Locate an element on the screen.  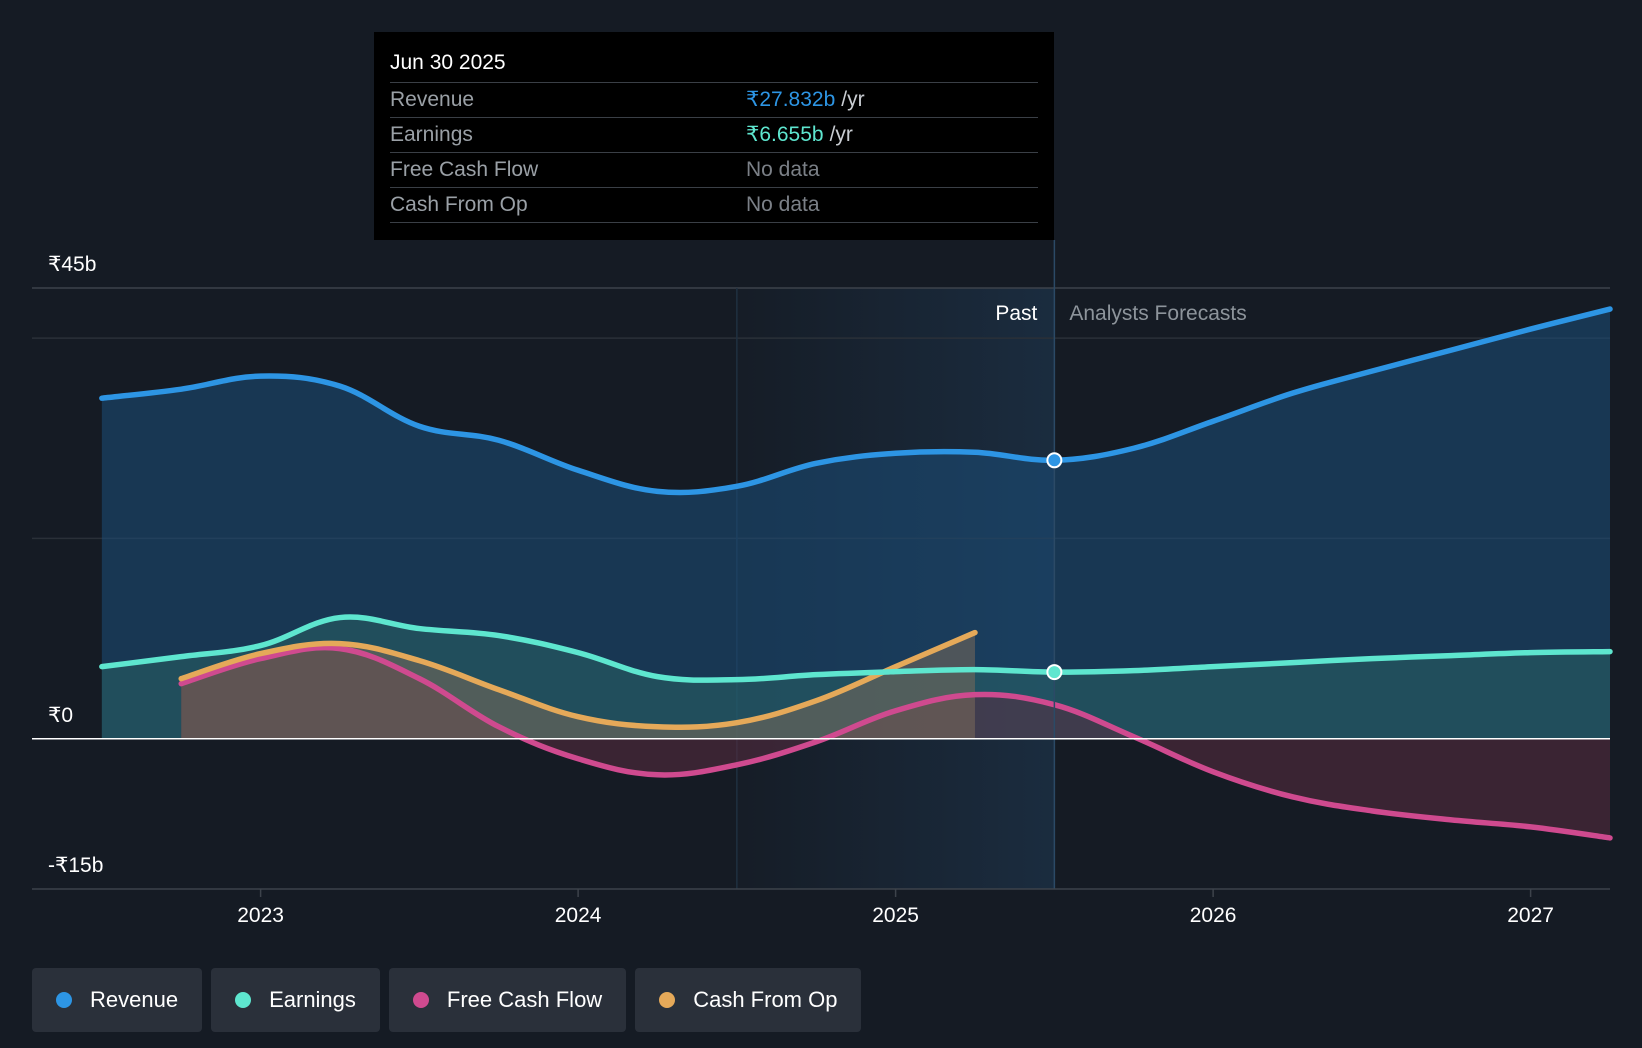
legend-item-revenue: Revenue is located at coordinates (117, 1000).